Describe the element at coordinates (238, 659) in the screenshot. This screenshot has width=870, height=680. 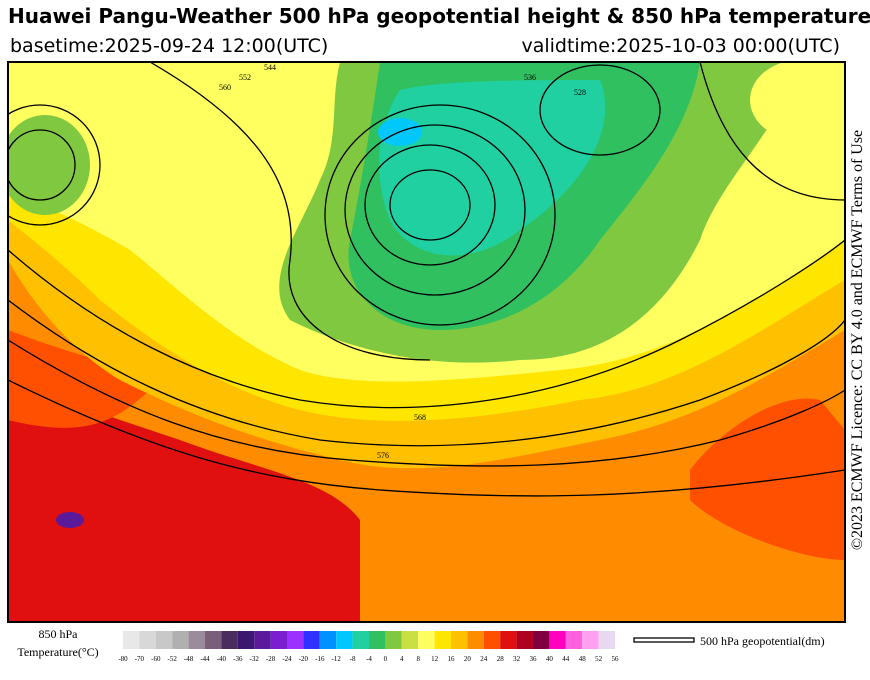
I see `colorbar-tick: -36` at that location.